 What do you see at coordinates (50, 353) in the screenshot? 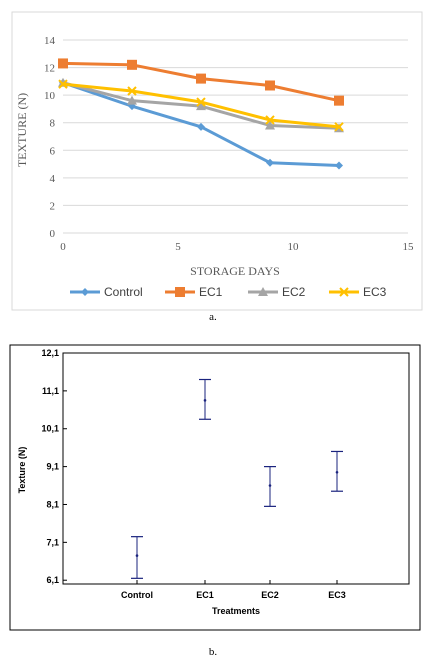
I see `chart-b-y-tick-label: 12,1` at bounding box center [50, 353].